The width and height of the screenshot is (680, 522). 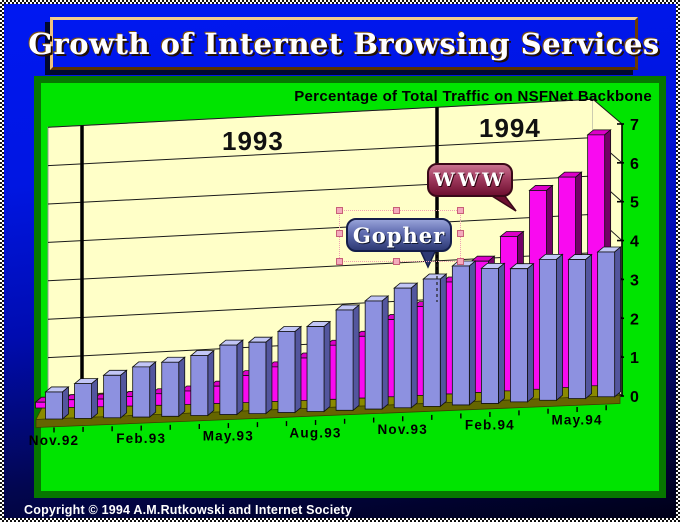 What do you see at coordinates (400, 236) in the screenshot?
I see `selection-marquee` at bounding box center [400, 236].